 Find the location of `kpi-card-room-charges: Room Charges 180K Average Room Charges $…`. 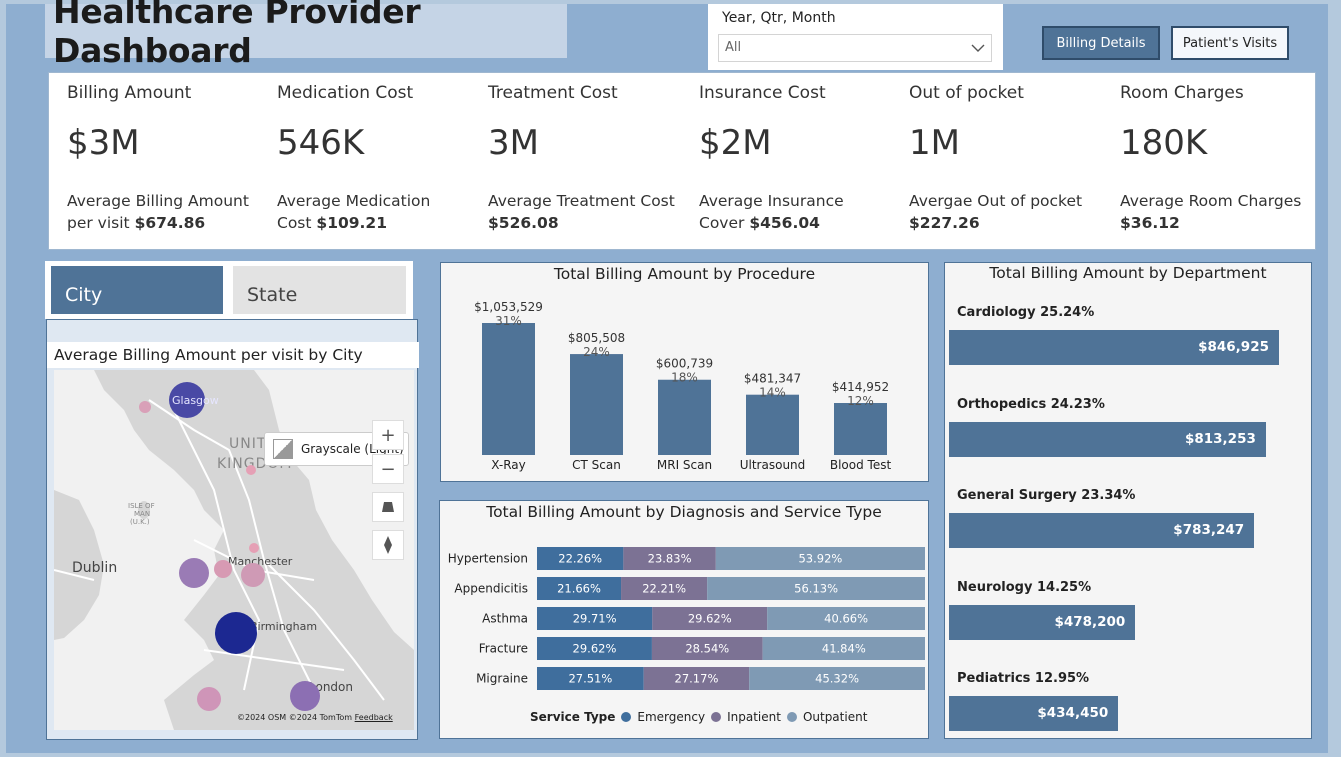

kpi-card-room-charges: Room Charges 180K Average Room Charges $… is located at coordinates (1204, 161).